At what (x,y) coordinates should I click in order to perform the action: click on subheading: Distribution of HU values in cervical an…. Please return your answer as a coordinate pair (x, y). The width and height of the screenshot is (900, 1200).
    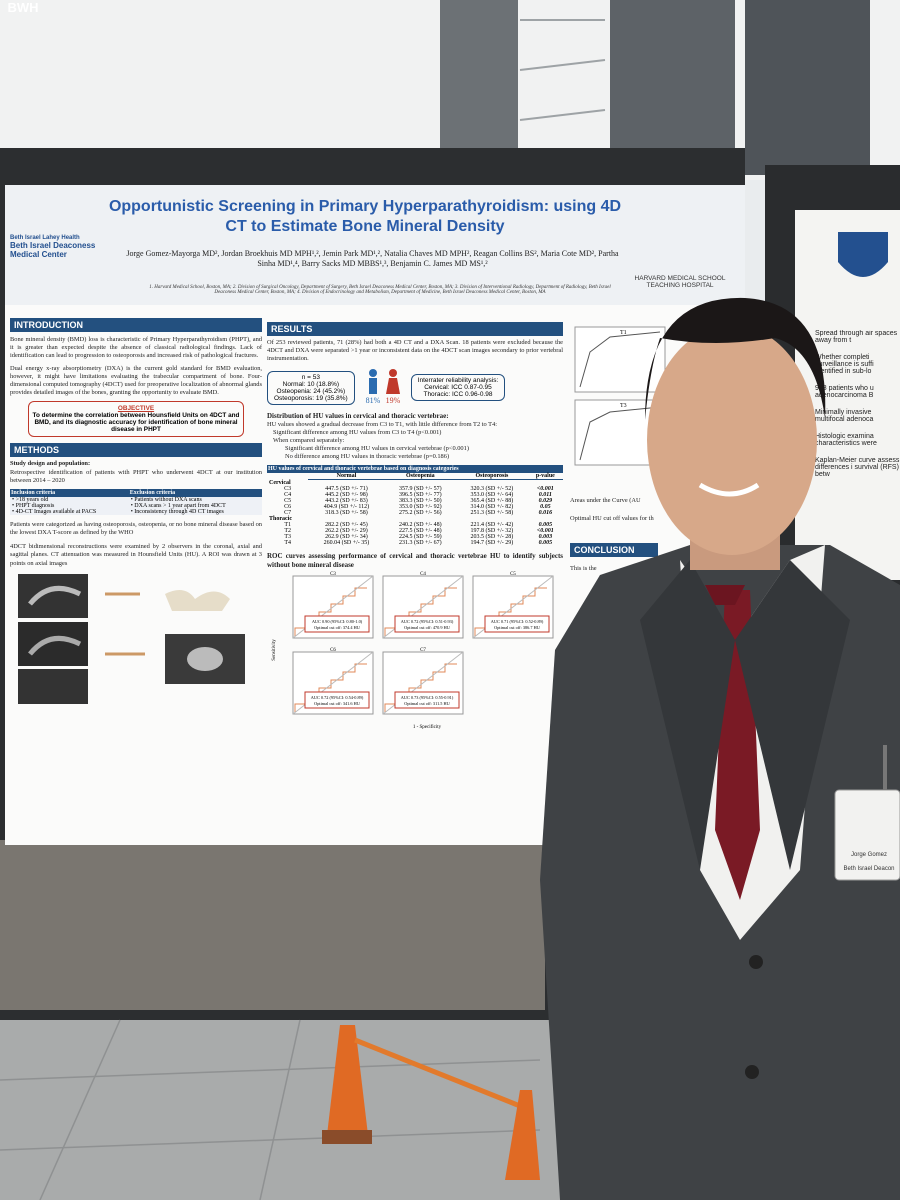
    Looking at the image, I should click on (358, 415).